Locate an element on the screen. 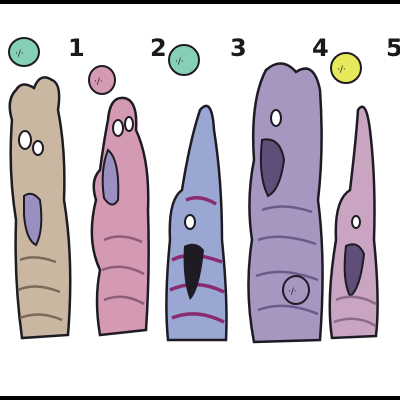 The height and width of the screenshot is (400, 400). figure-3-mouth is located at coordinates (193, 271).